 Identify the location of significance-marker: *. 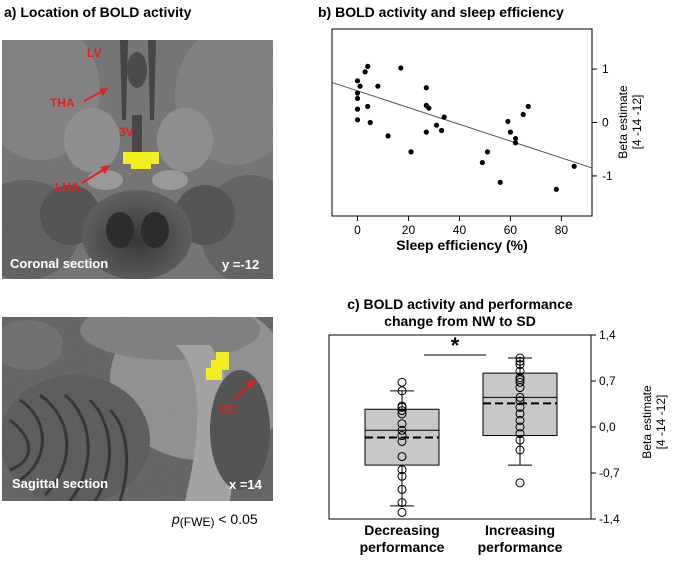
(455, 345).